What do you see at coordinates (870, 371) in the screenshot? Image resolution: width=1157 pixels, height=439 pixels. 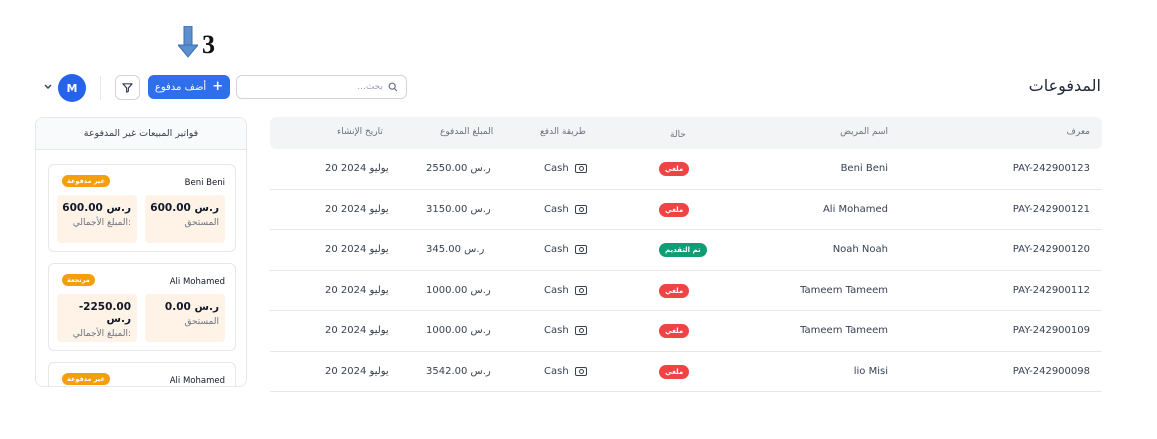 I see `patient-name: lio Misi` at bounding box center [870, 371].